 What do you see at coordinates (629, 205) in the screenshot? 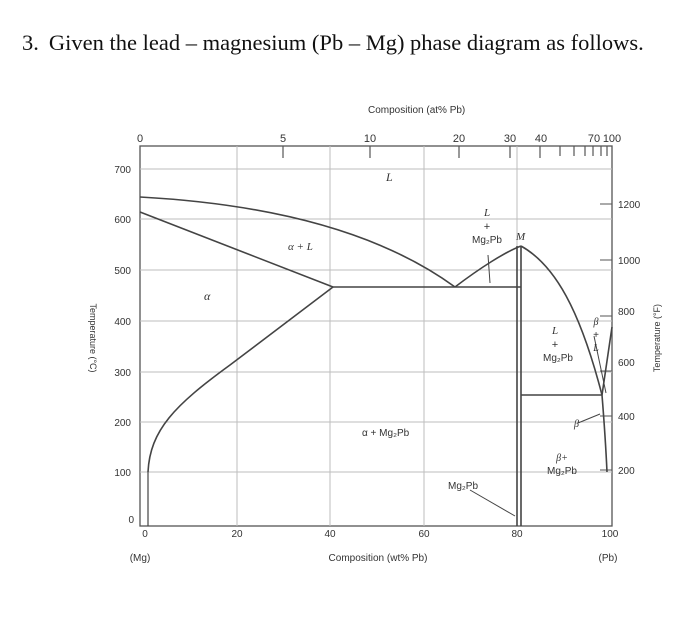
I see `right-tick-1200: 1200` at bounding box center [629, 205].